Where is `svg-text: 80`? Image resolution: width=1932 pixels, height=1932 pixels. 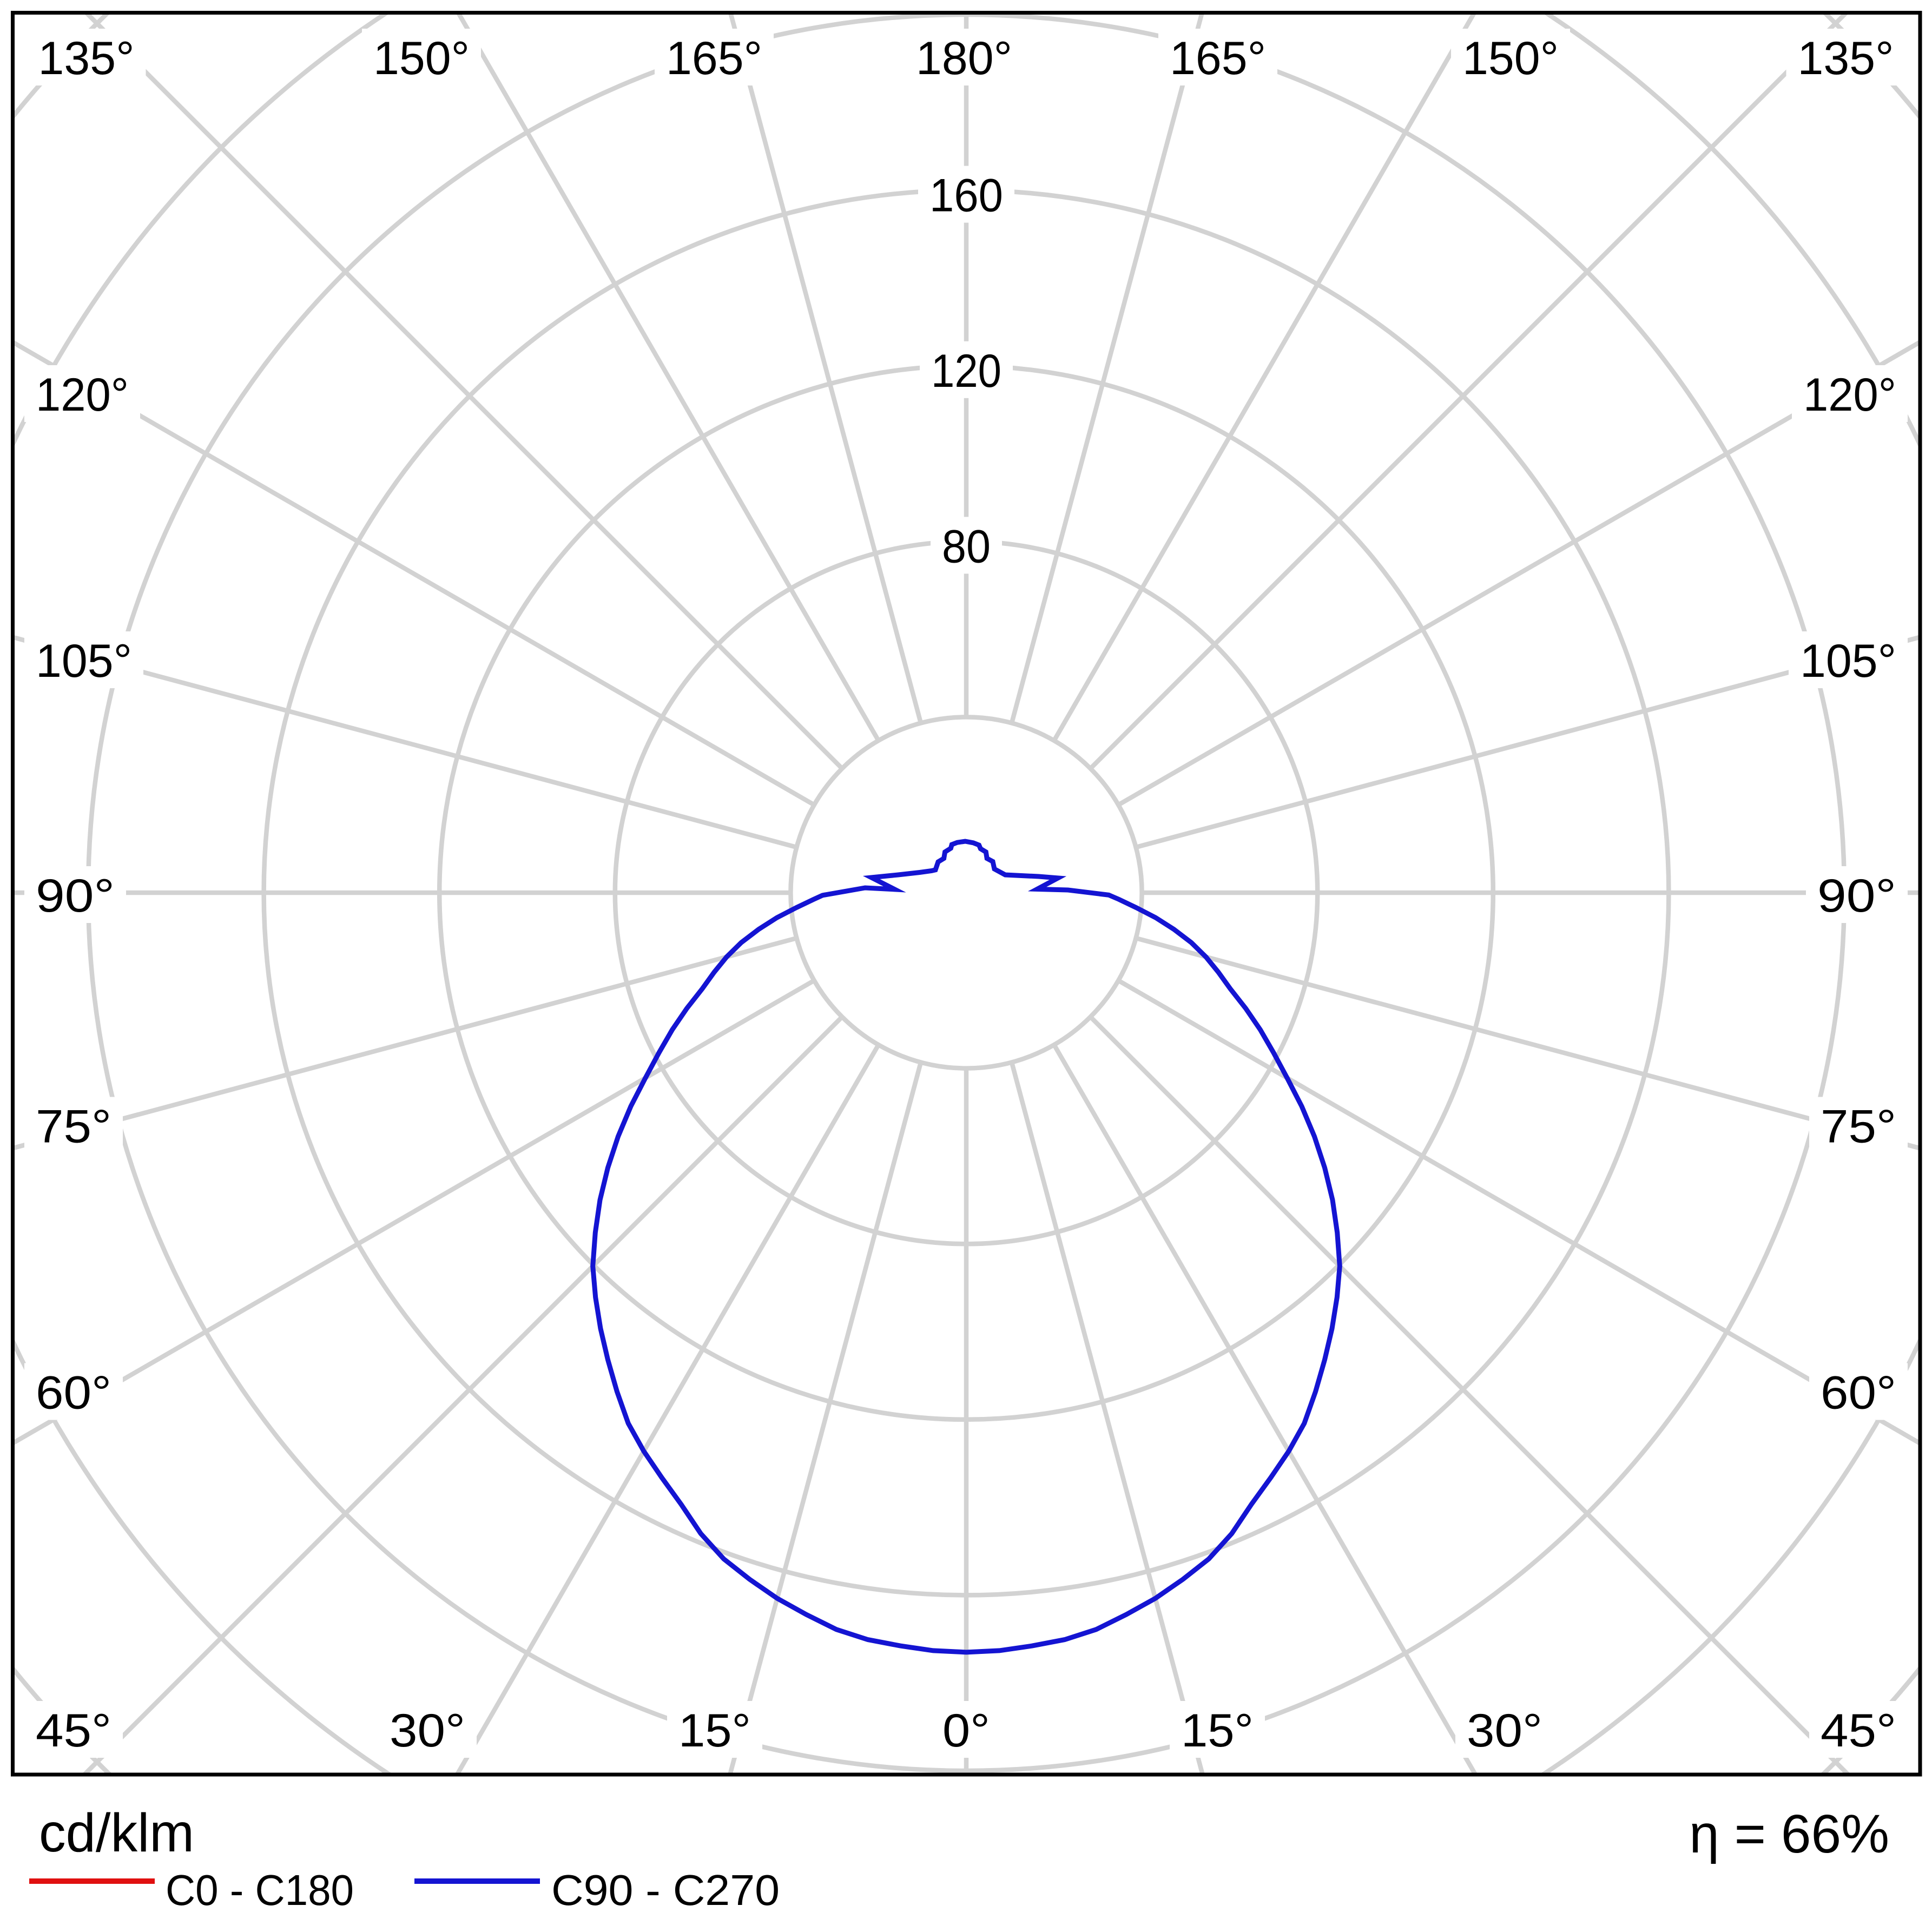 svg-text: 80 is located at coordinates (966, 546).